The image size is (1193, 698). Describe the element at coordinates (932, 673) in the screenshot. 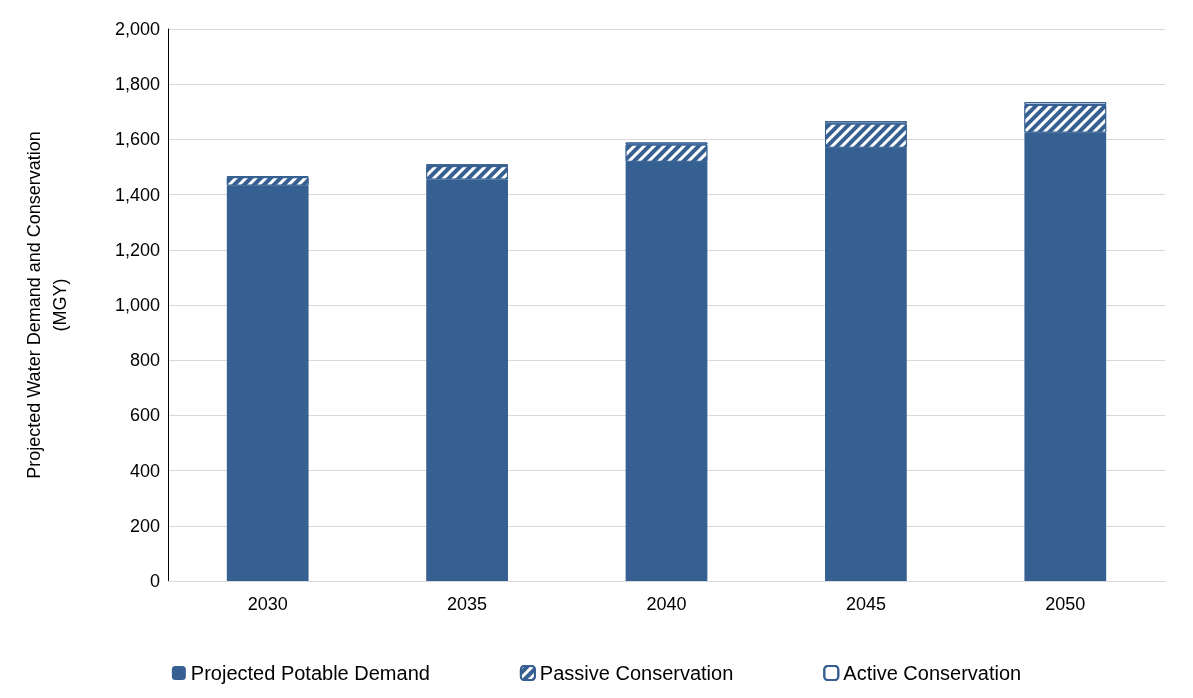

I see `legend-label: Active Conservation` at that location.